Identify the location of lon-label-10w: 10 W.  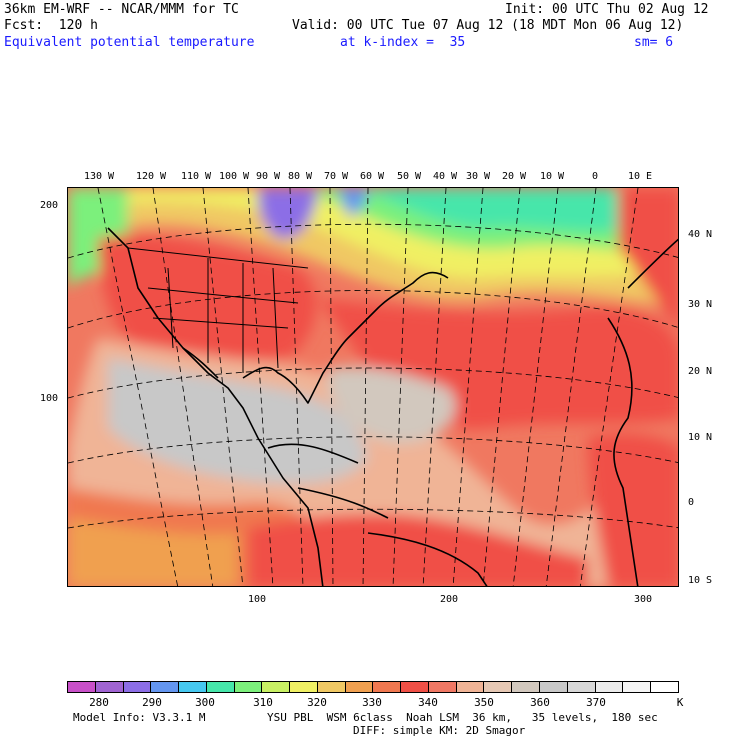
(552, 176).